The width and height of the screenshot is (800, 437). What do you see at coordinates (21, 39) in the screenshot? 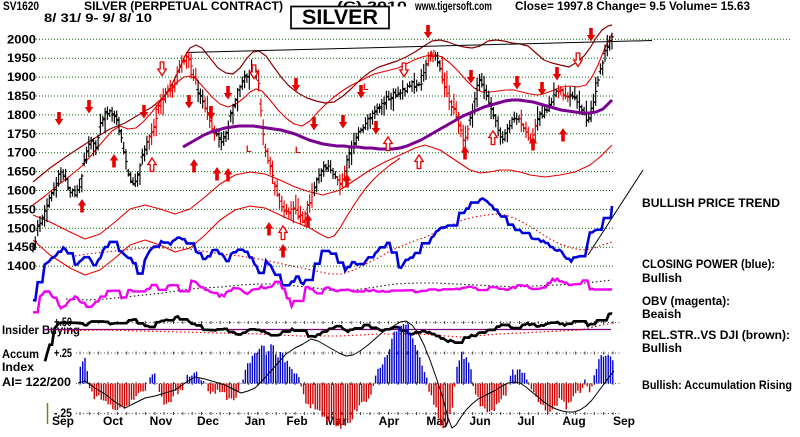
I see `svg-text: 2000` at bounding box center [21, 39].